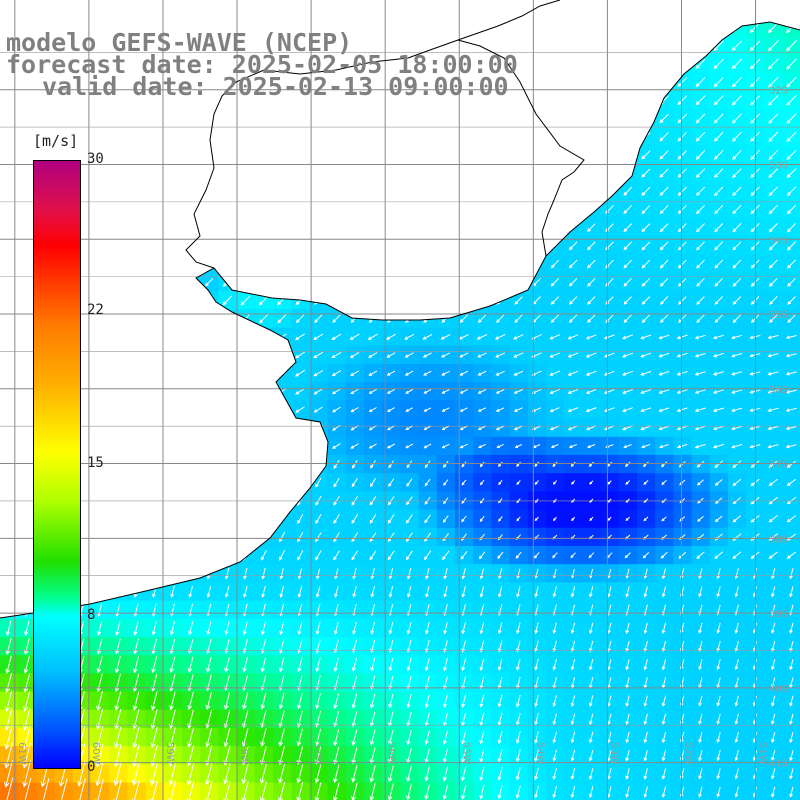  What do you see at coordinates (778, 315) in the screenshot?
I see `latitude-label: 35S` at bounding box center [778, 315].